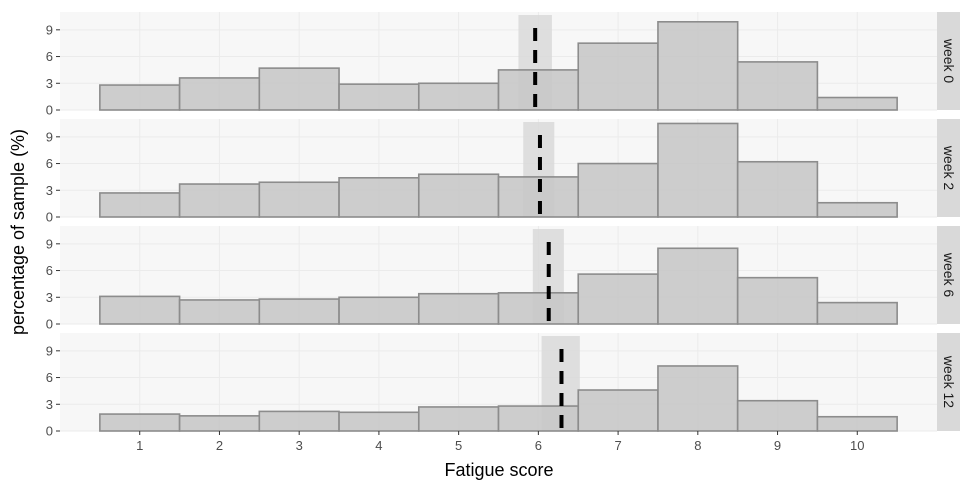 This screenshot has height=481, width=960. What do you see at coordinates (617, 445) in the screenshot?
I see `x-tick-label: 7` at bounding box center [617, 445].